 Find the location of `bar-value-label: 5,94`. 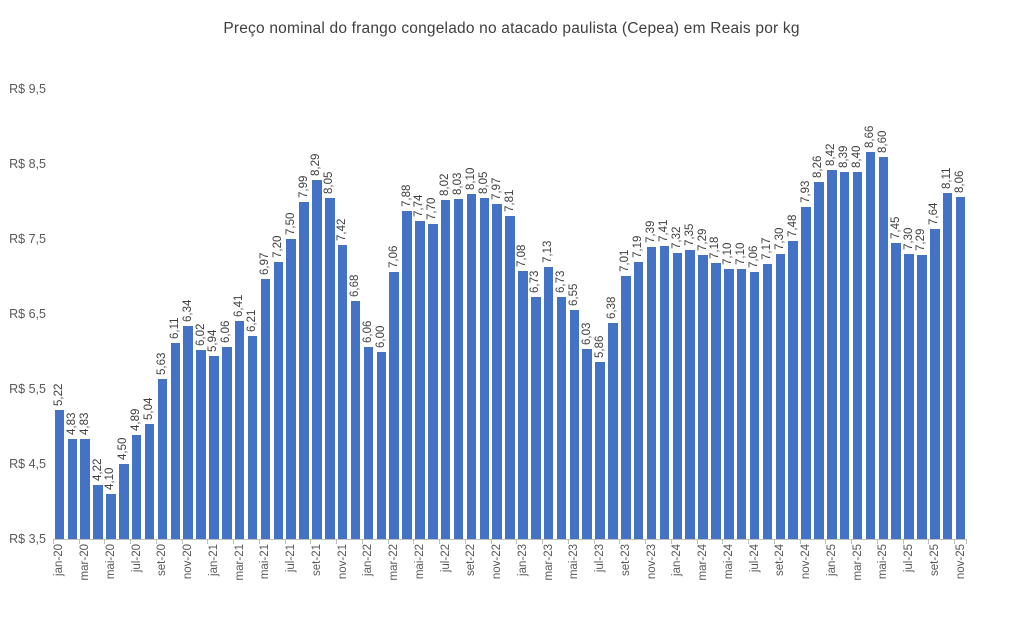

bar-value-label: 5,94 is located at coordinates (213, 340).